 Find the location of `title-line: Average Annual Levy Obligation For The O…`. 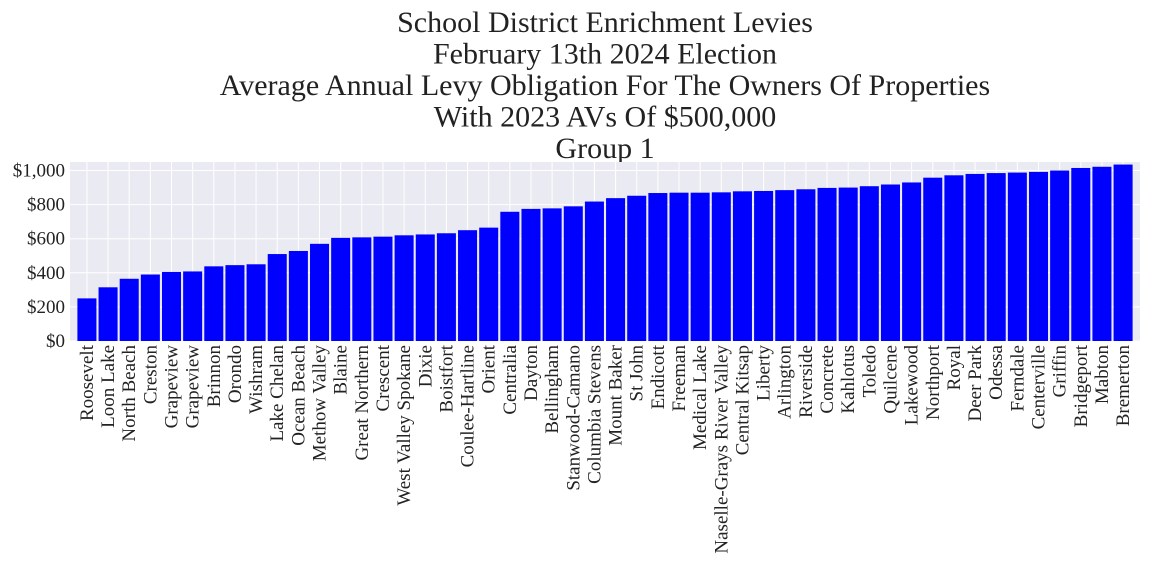

title-line: Average Annual Levy Obligation For The O… is located at coordinates (605, 85).